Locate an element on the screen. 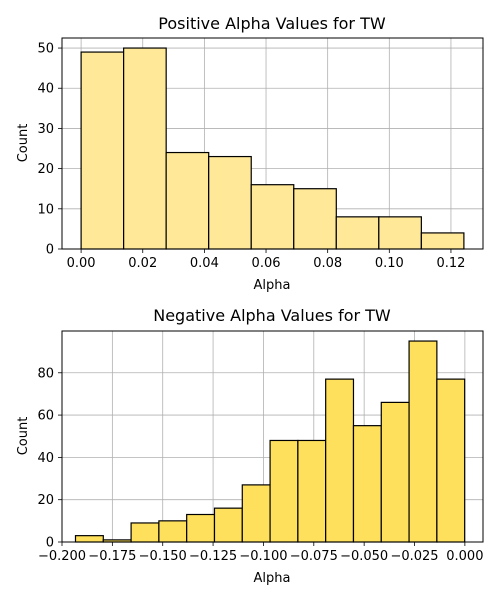 Image resolution: width=500 pixels, height=600 pixels. y-ticks: 0 20 40 60 80 is located at coordinates (49, 458).